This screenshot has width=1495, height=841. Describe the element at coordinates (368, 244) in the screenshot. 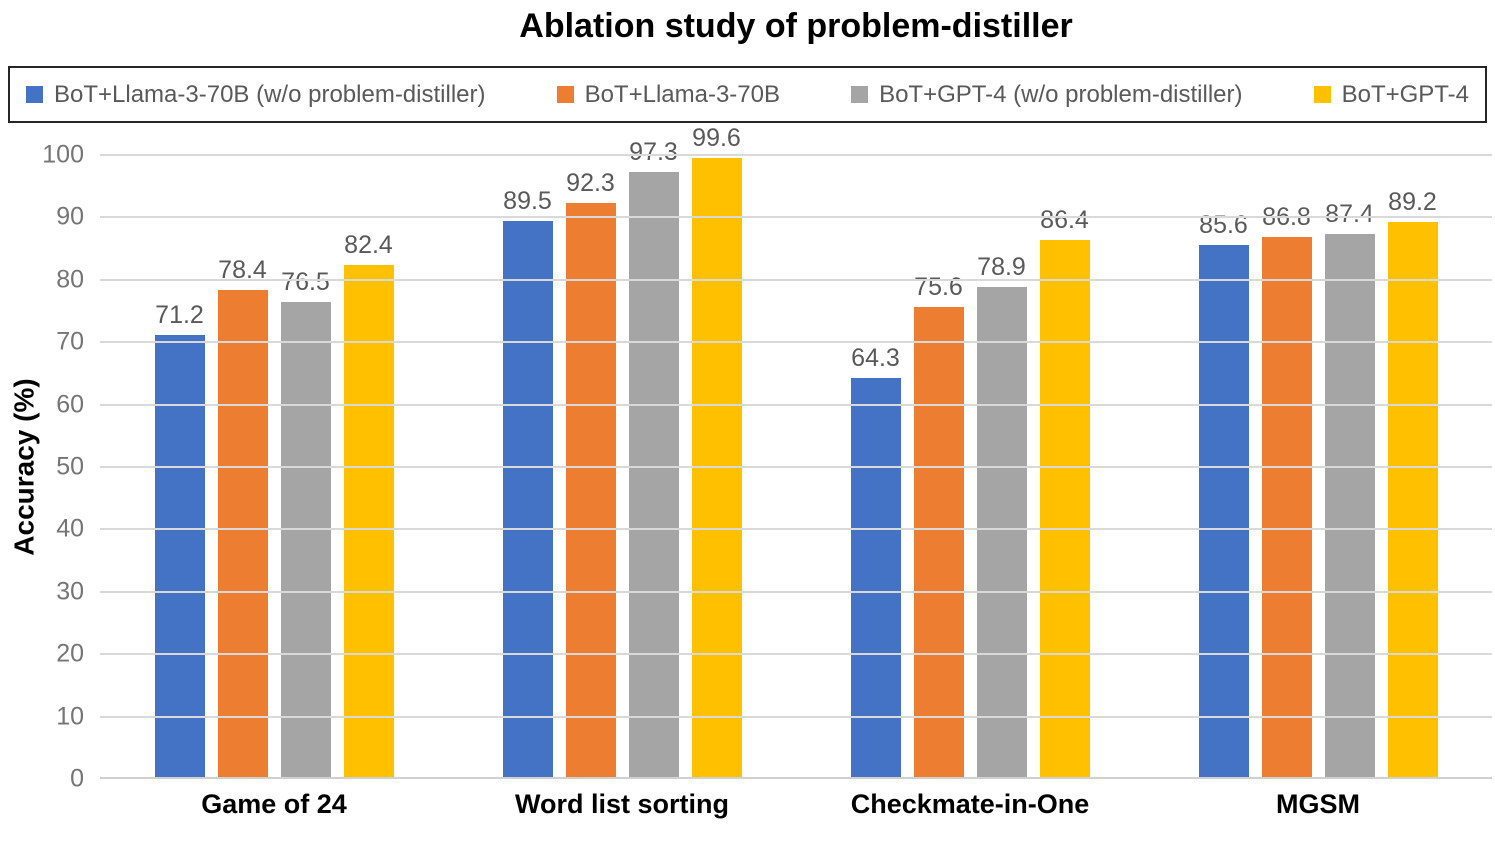

I see `bar-value-label: 82.4` at that location.